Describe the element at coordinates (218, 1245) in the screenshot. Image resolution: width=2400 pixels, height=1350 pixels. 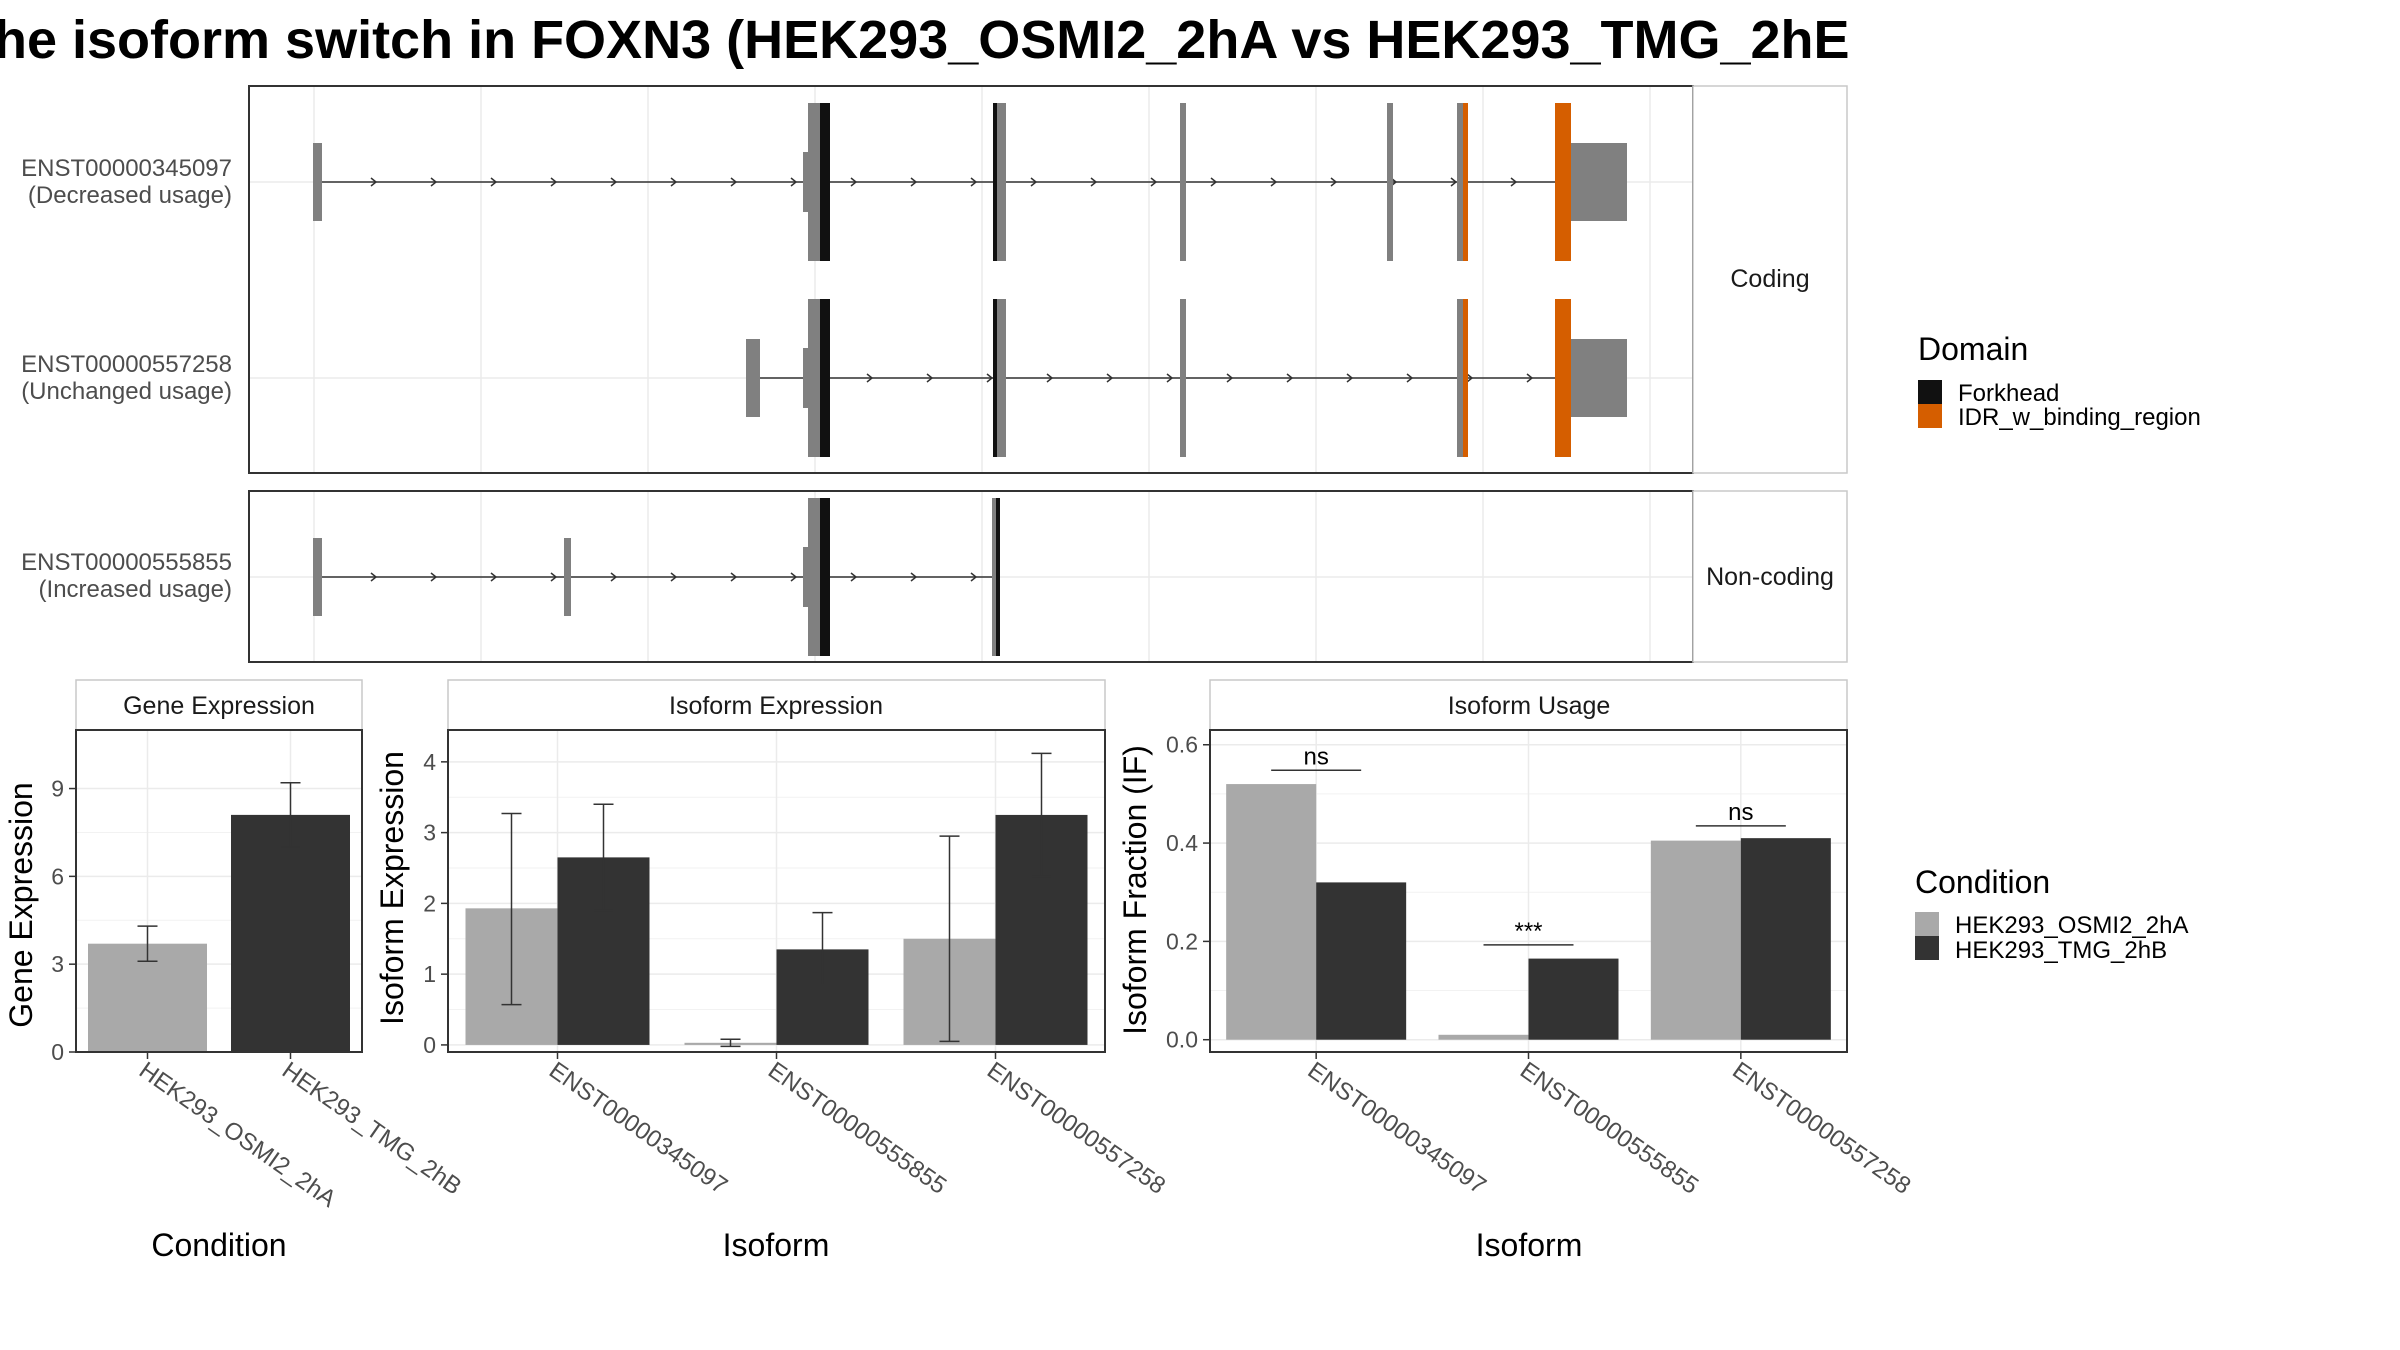
I see `x-axis-title: Condition` at that location.